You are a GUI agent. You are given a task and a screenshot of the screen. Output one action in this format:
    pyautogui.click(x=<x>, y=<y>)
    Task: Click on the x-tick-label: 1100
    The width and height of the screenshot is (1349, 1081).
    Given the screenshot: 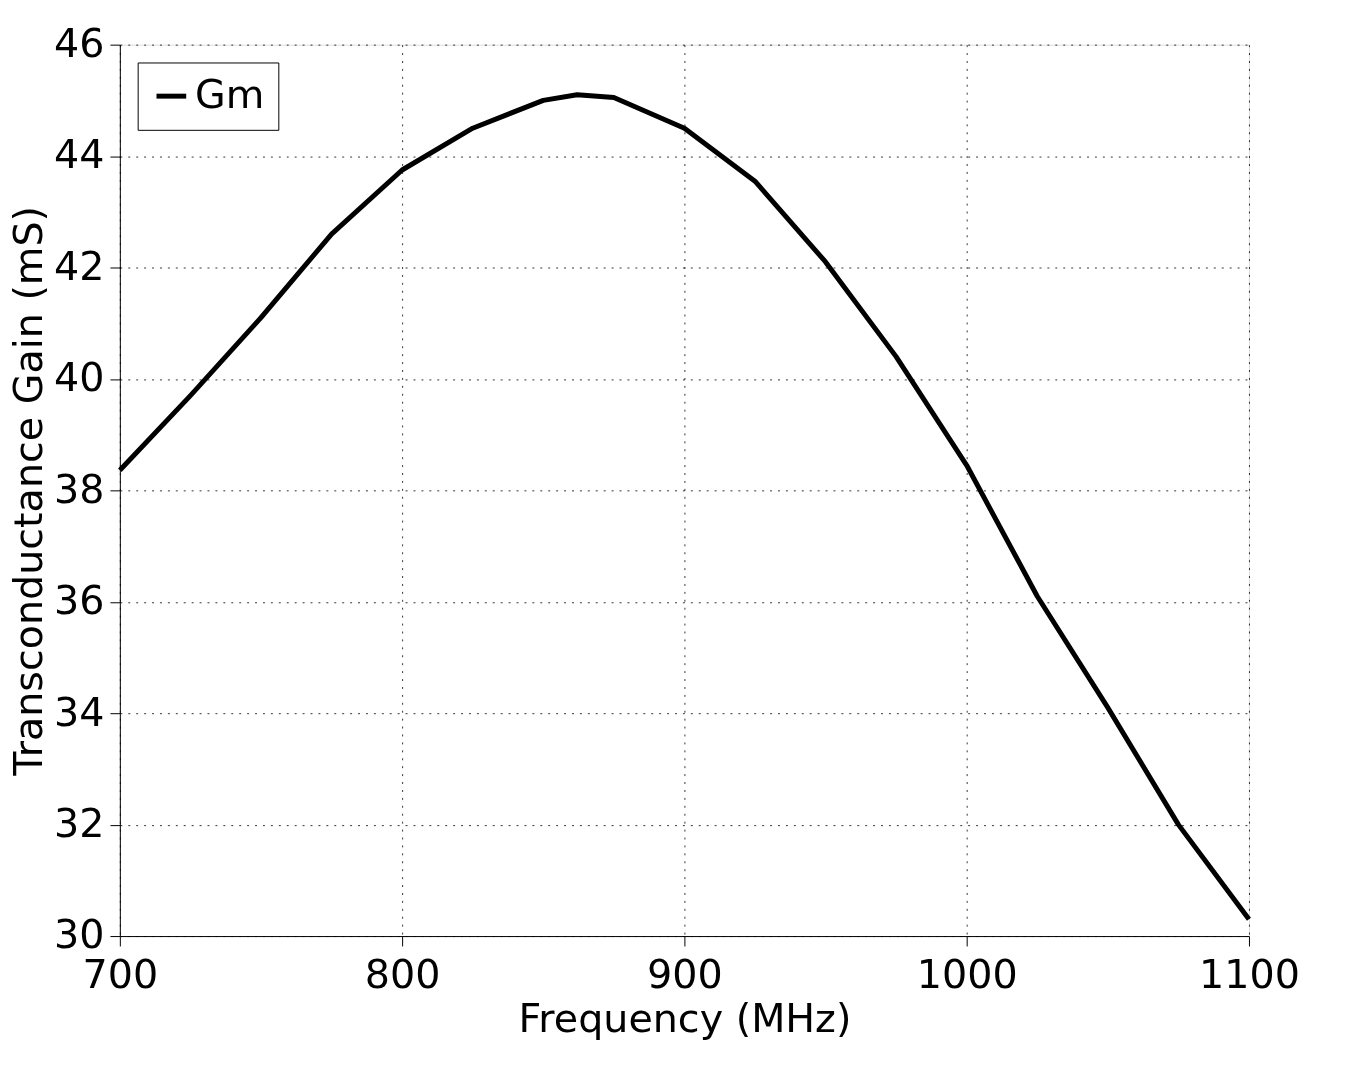 What is the action you would take?
    pyautogui.click(x=1249, y=974)
    